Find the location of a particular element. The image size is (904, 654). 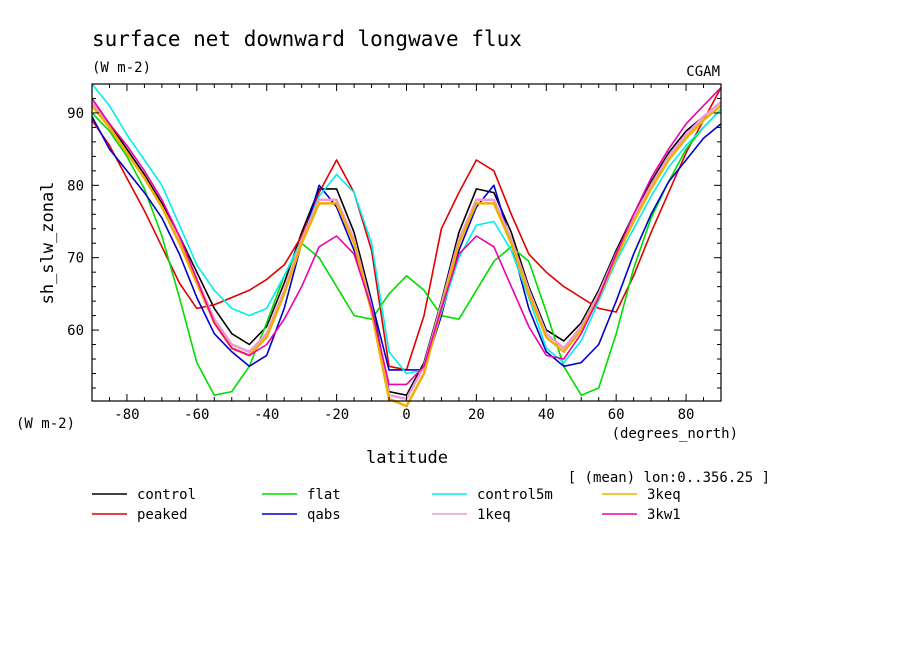

legend-label-3kw1: 3kw1 is located at coordinates (664, 515).